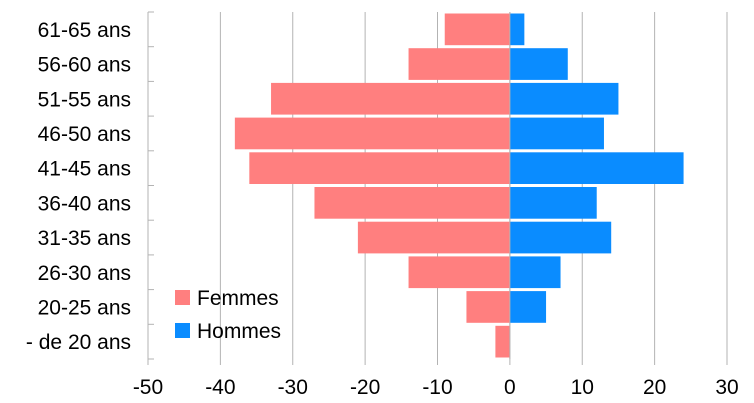 The image size is (754, 403). I want to click on category-label: 41-45 ans, so click(84, 169).